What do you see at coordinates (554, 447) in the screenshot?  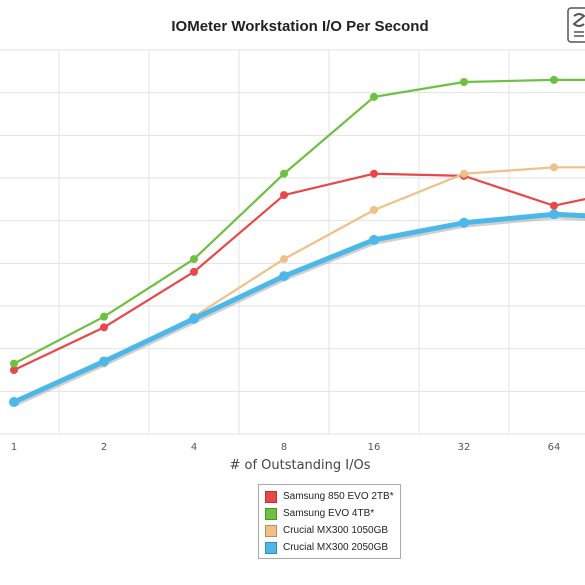 I see `x-tick-label: 64` at bounding box center [554, 447].